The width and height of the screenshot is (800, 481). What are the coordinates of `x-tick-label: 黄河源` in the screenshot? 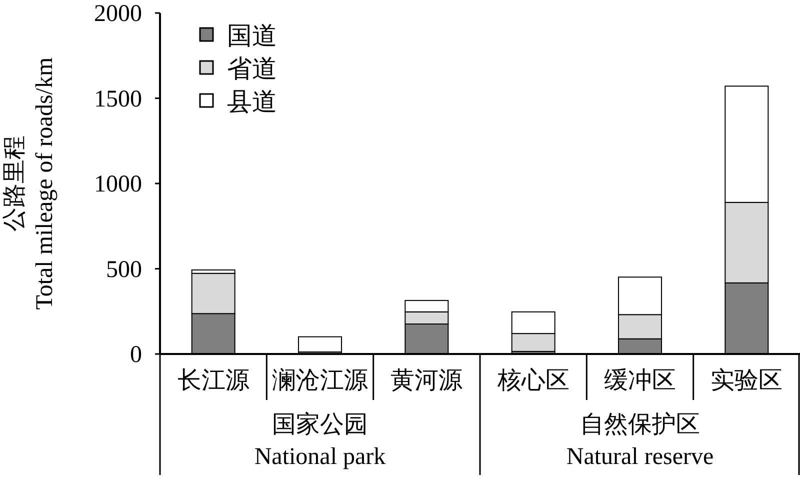 It's located at (426, 381).